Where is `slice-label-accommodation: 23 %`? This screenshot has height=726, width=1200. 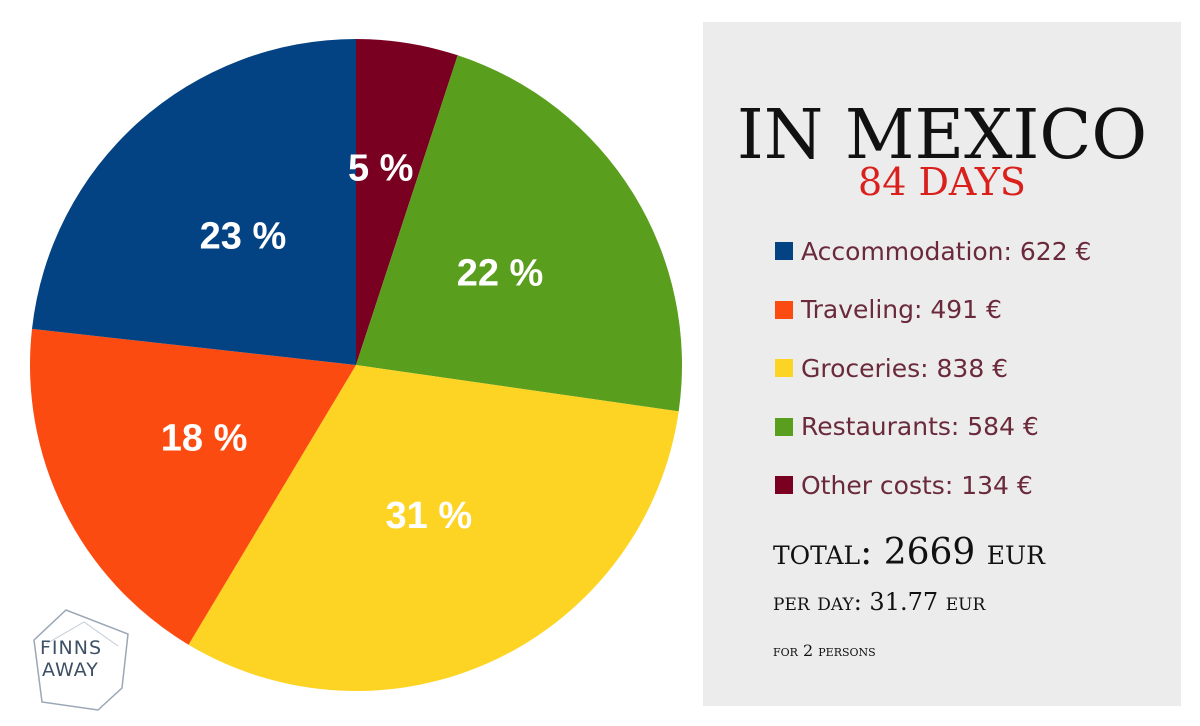 slice-label-accommodation: 23 % is located at coordinates (243, 237).